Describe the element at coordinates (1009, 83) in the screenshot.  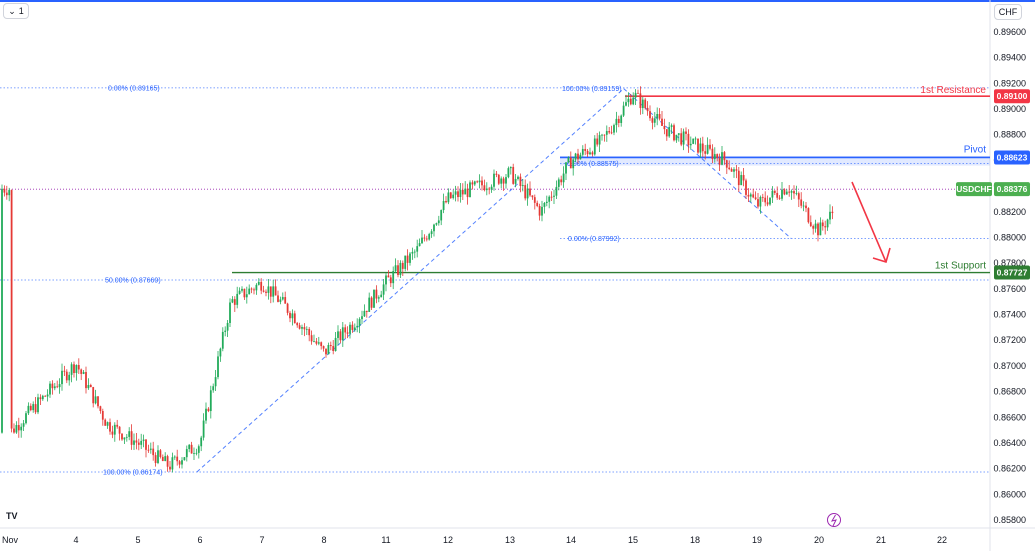
I see `price-tick-label: 0.89200` at that location.